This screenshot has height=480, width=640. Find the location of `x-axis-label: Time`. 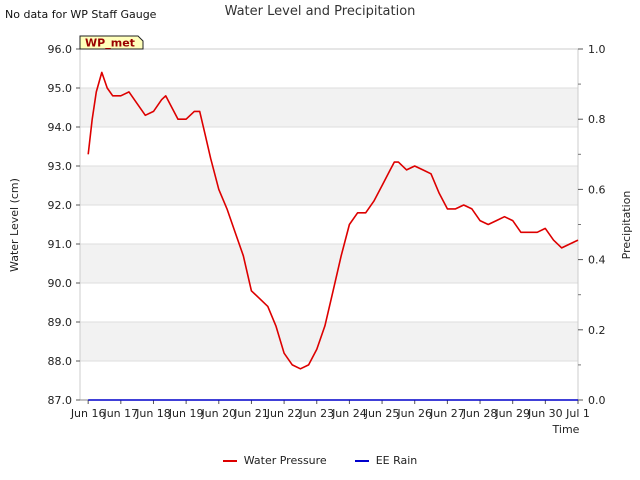

x-axis-label: Time is located at coordinates (566, 429).